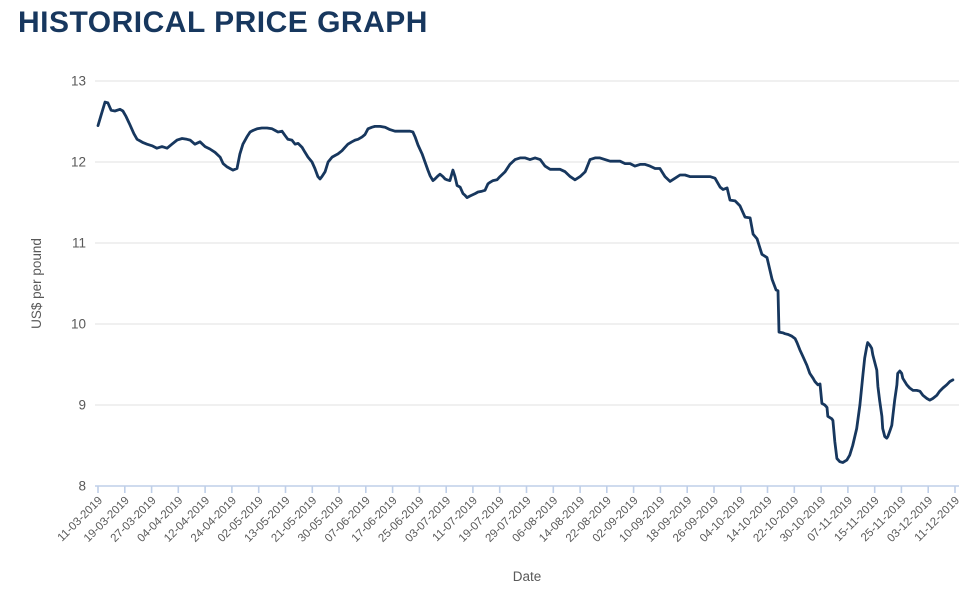  I want to click on x-axis-title: Date, so click(527, 576).